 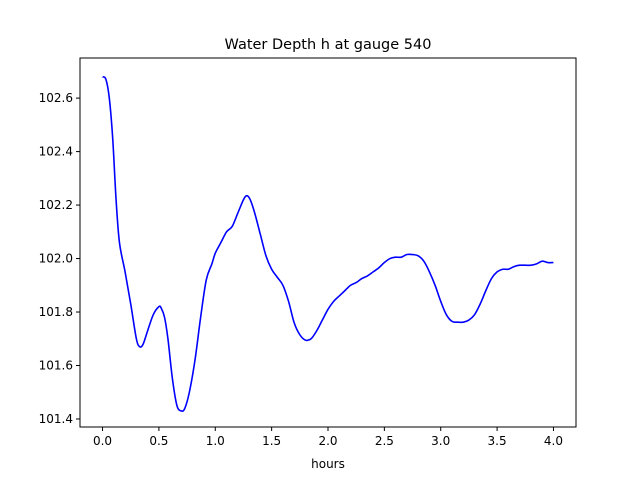 I want to click on y-tick-label: 101.8, so click(x=56, y=312).